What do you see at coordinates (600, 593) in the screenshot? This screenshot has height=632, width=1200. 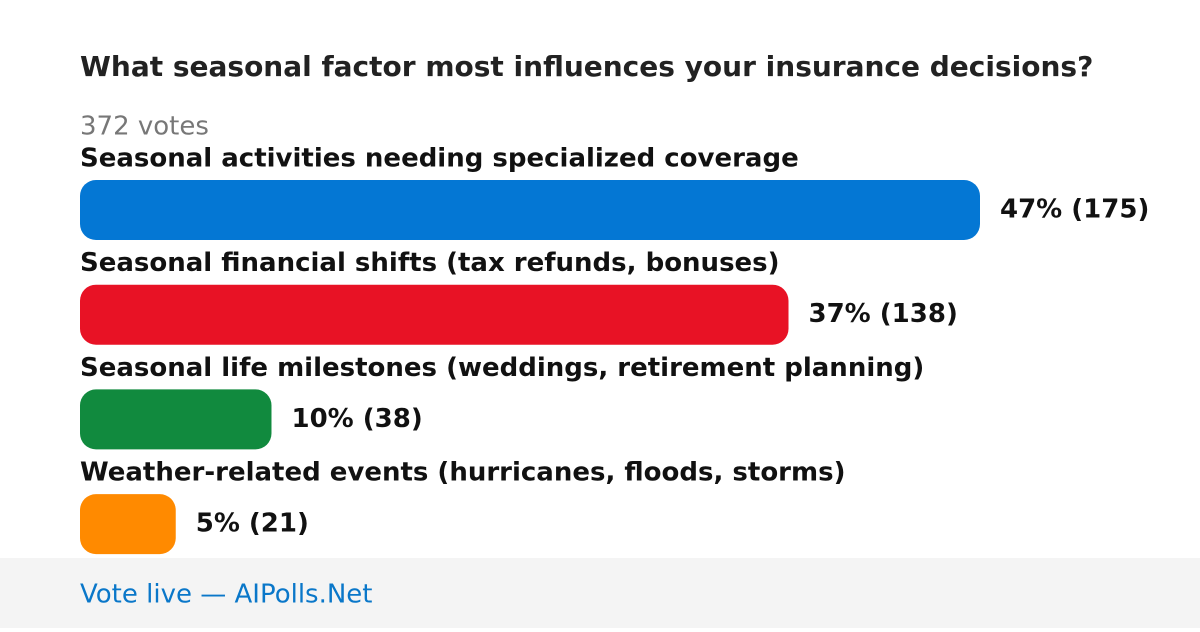 I see `footer-bar` at bounding box center [600, 593].